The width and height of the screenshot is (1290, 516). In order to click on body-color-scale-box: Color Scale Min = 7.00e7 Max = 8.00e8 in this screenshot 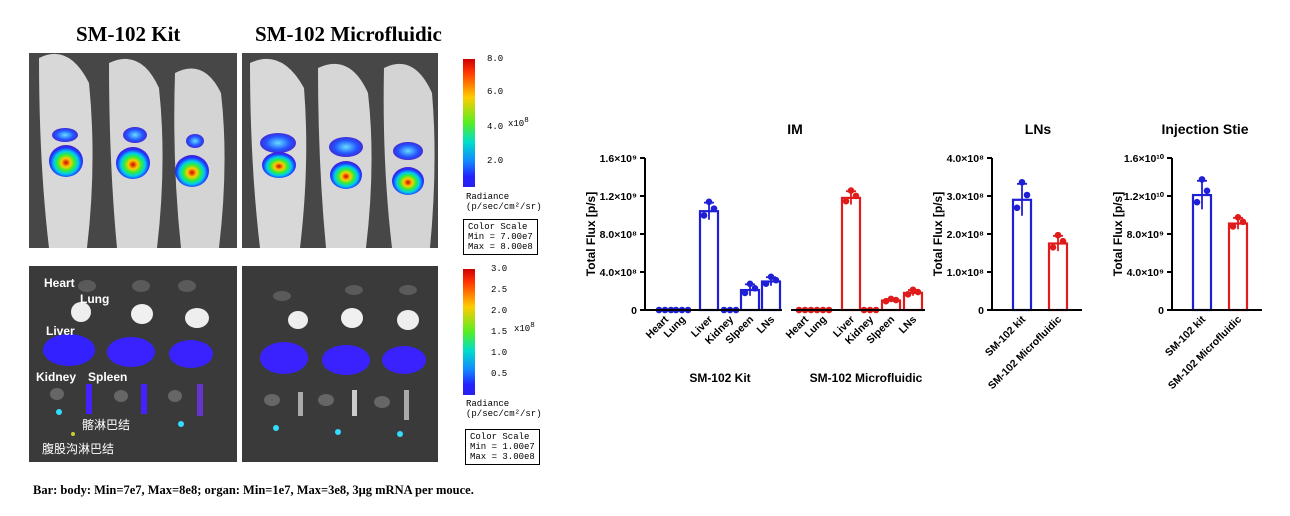, I will do `click(500, 237)`.